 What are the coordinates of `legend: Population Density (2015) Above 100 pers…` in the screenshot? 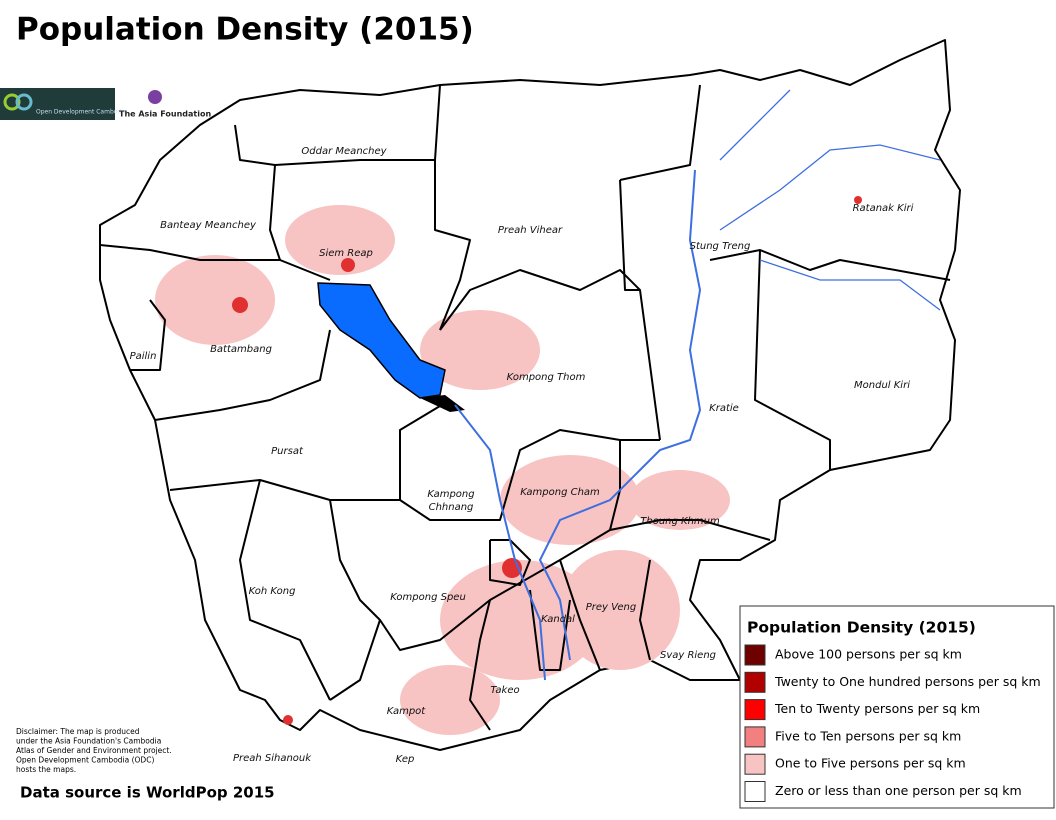 It's located at (897, 707).